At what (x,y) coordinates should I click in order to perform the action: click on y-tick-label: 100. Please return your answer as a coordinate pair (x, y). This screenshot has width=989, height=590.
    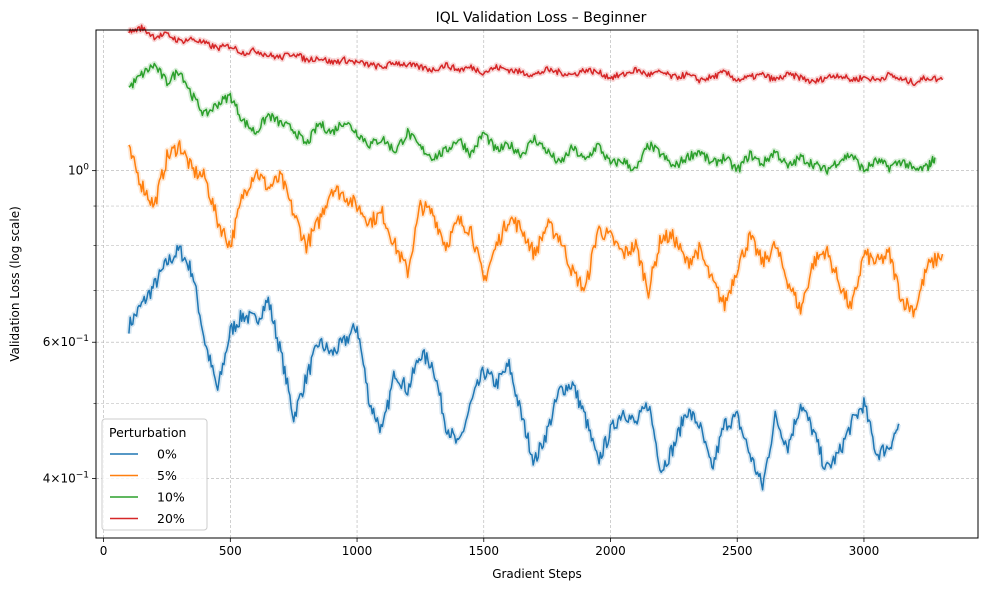
    Looking at the image, I should click on (78, 170).